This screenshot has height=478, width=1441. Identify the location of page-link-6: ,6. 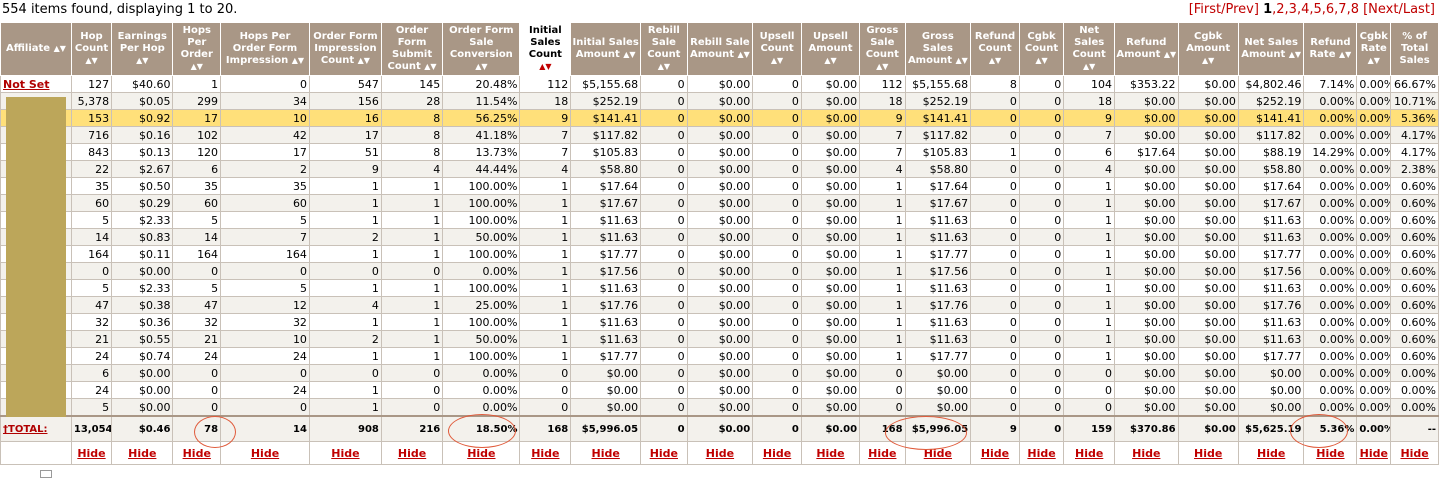
(1328, 9).